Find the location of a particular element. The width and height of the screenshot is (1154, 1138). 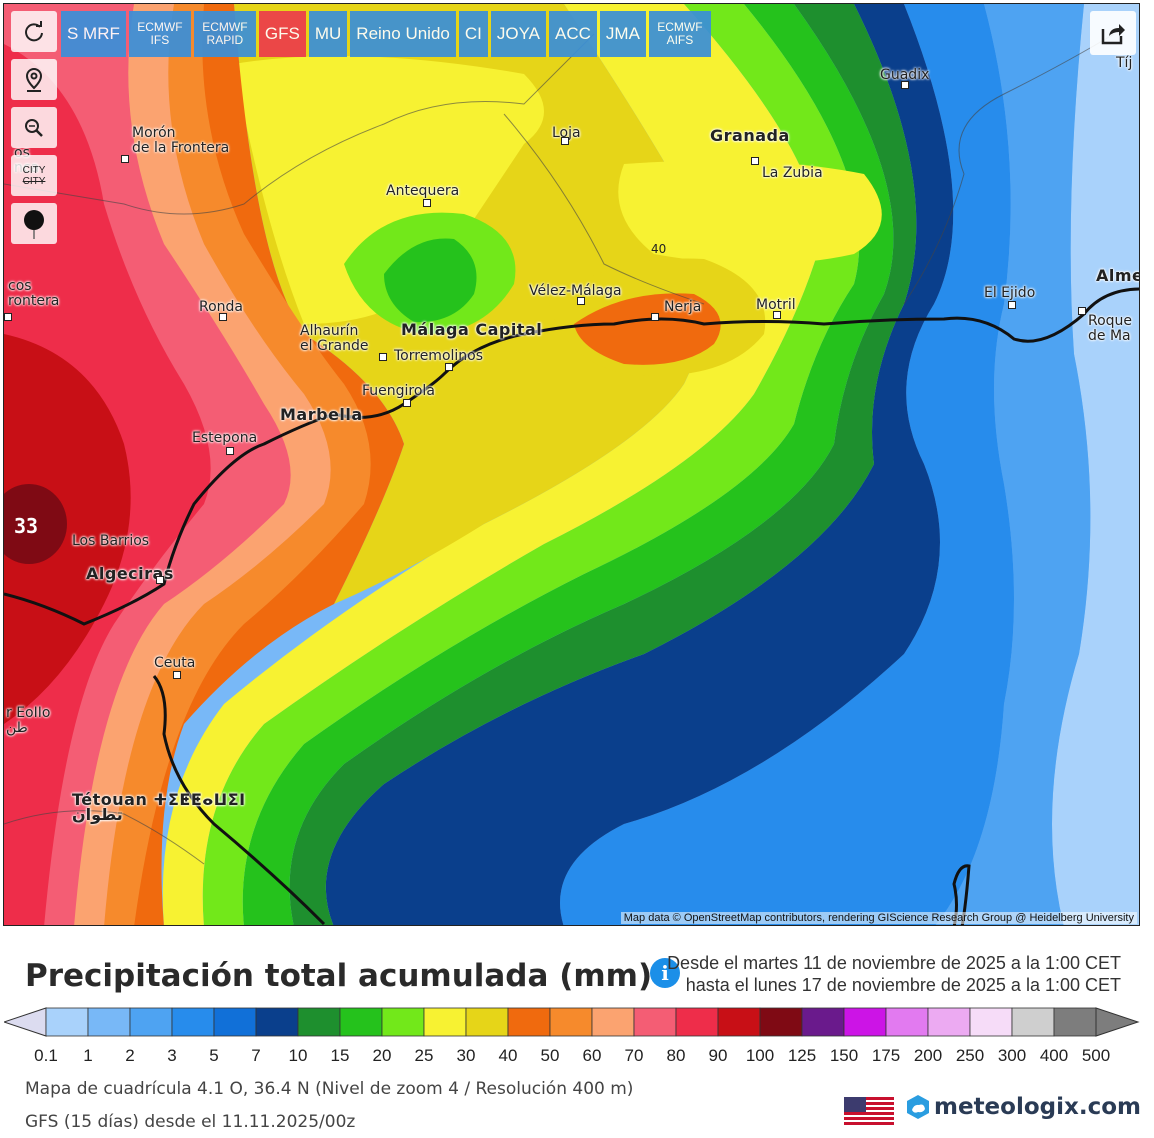

model-button-ci: CI is located at coordinates (473, 34).